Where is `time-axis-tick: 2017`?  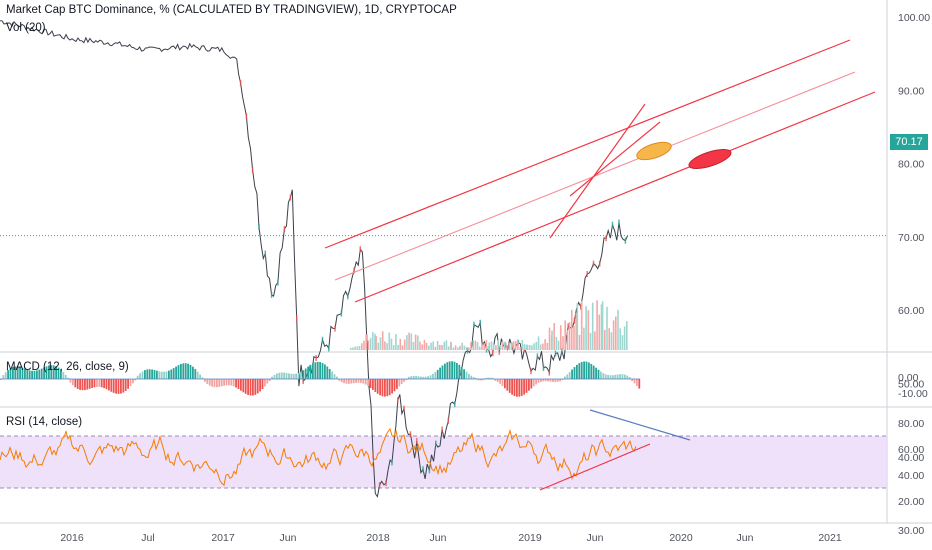 time-axis-tick: 2017 is located at coordinates (223, 538).